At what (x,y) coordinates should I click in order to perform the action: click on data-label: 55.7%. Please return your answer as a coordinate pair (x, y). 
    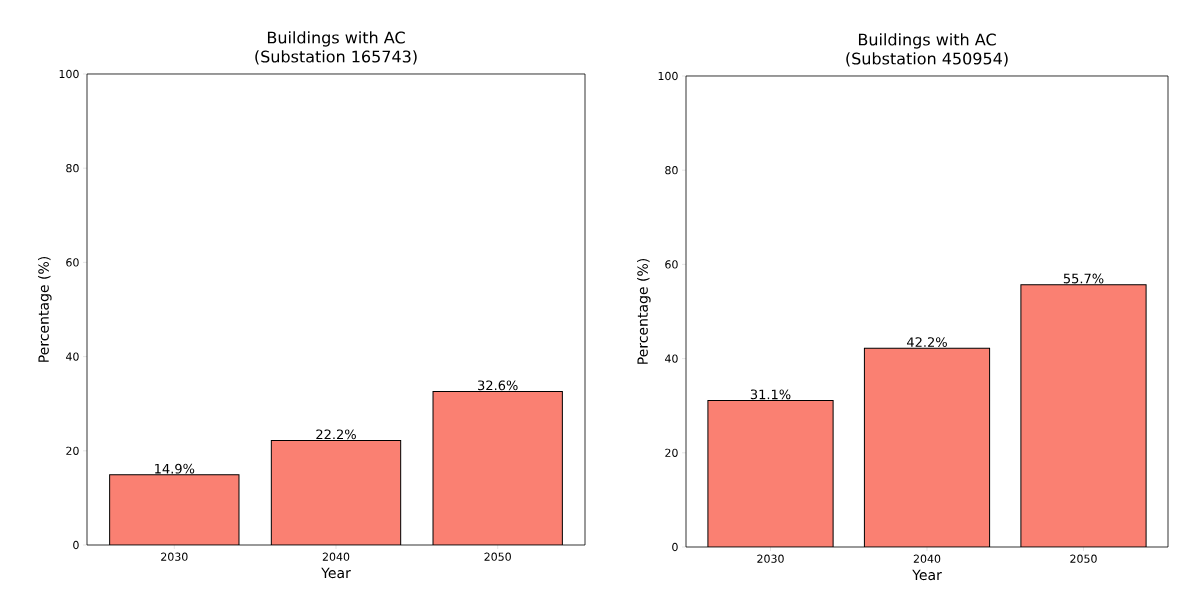
    Looking at the image, I should click on (1083, 278).